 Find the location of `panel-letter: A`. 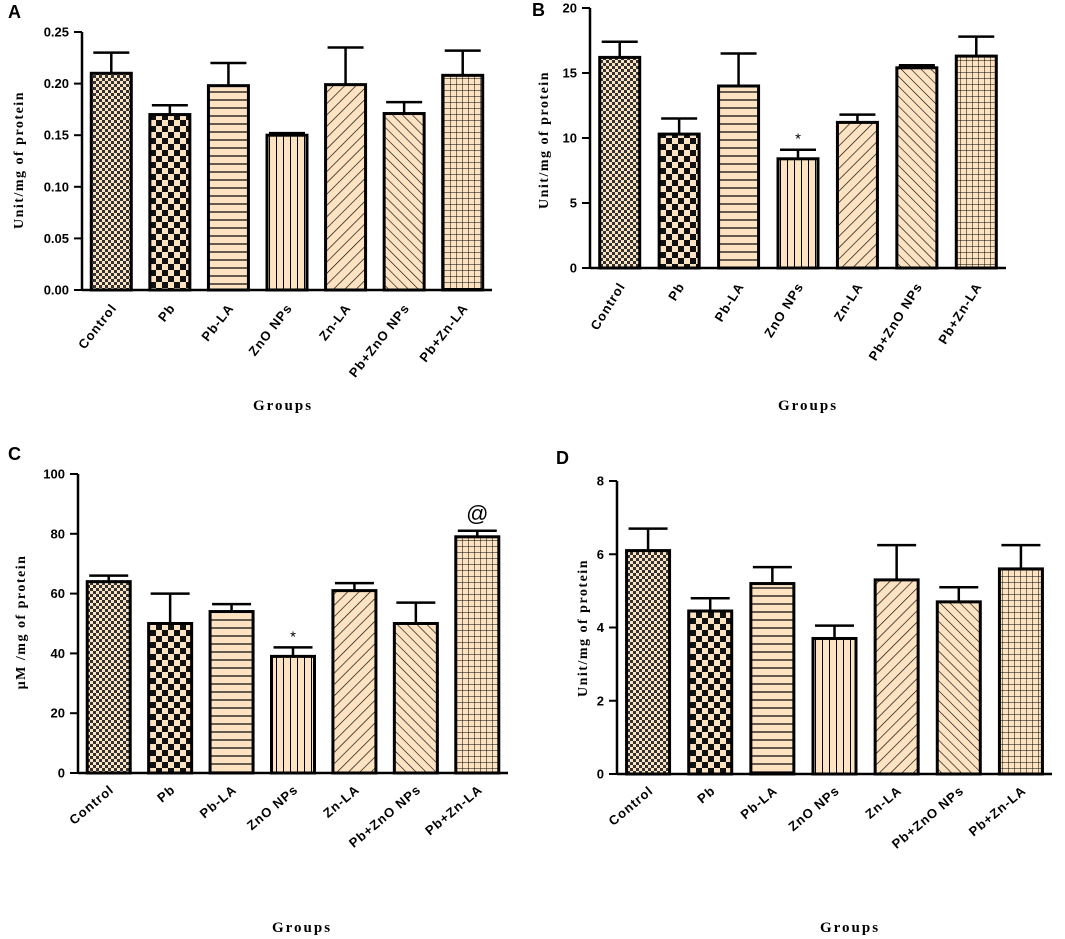

panel-letter: A is located at coordinates (14, 12).